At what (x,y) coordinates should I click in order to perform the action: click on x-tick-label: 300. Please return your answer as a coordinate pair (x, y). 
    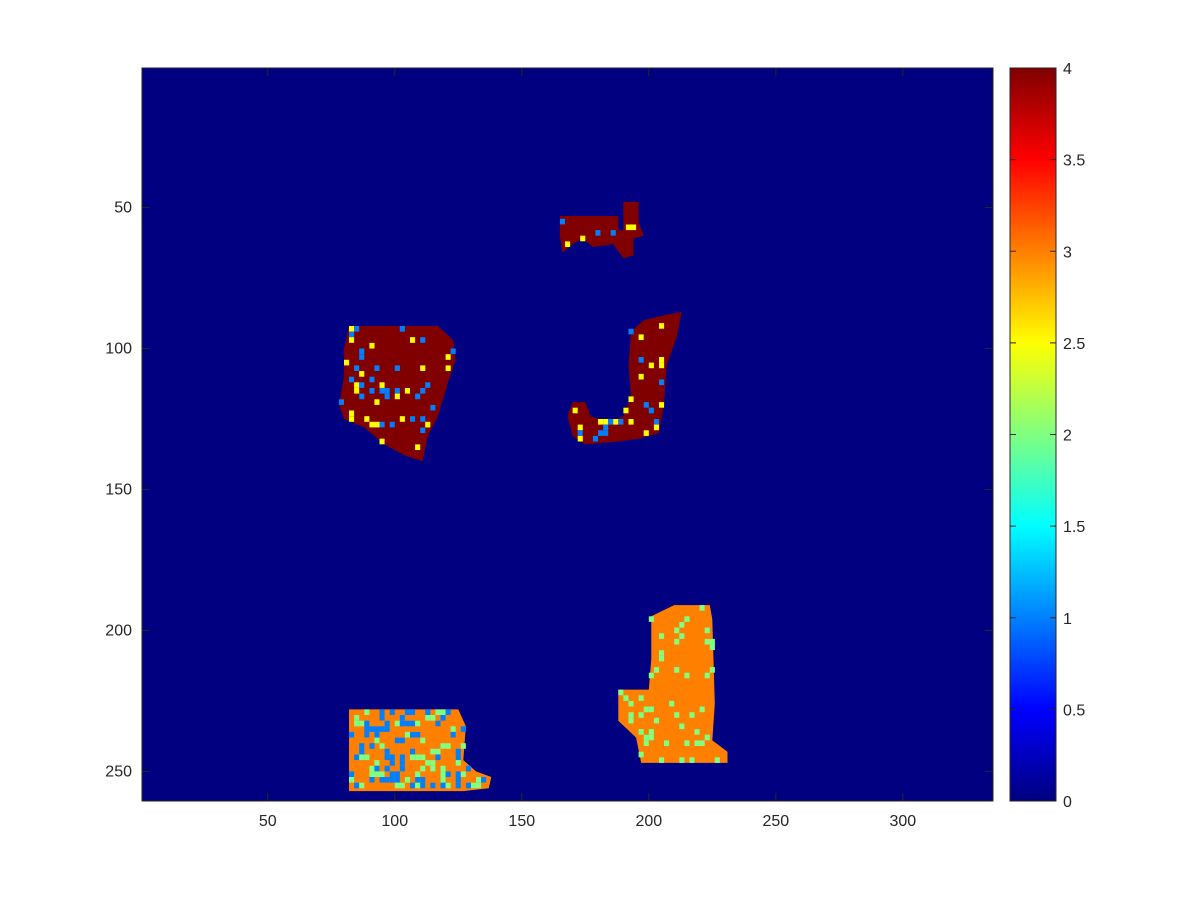
    Looking at the image, I should click on (902, 821).